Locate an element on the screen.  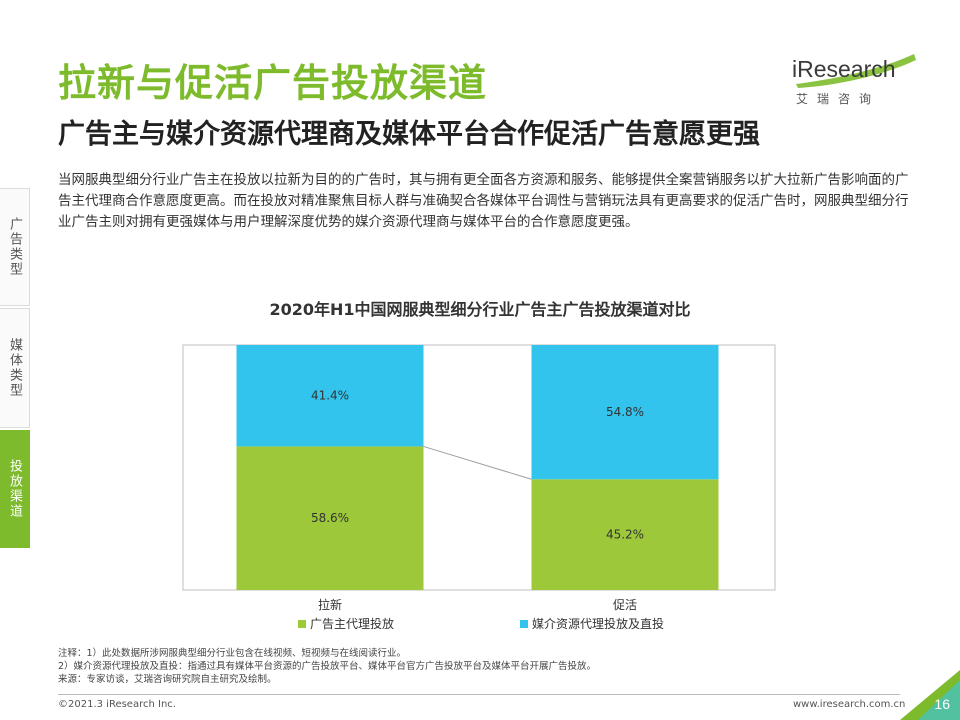
legend-label: 媒介资源代理投放及直投 is located at coordinates (598, 623).